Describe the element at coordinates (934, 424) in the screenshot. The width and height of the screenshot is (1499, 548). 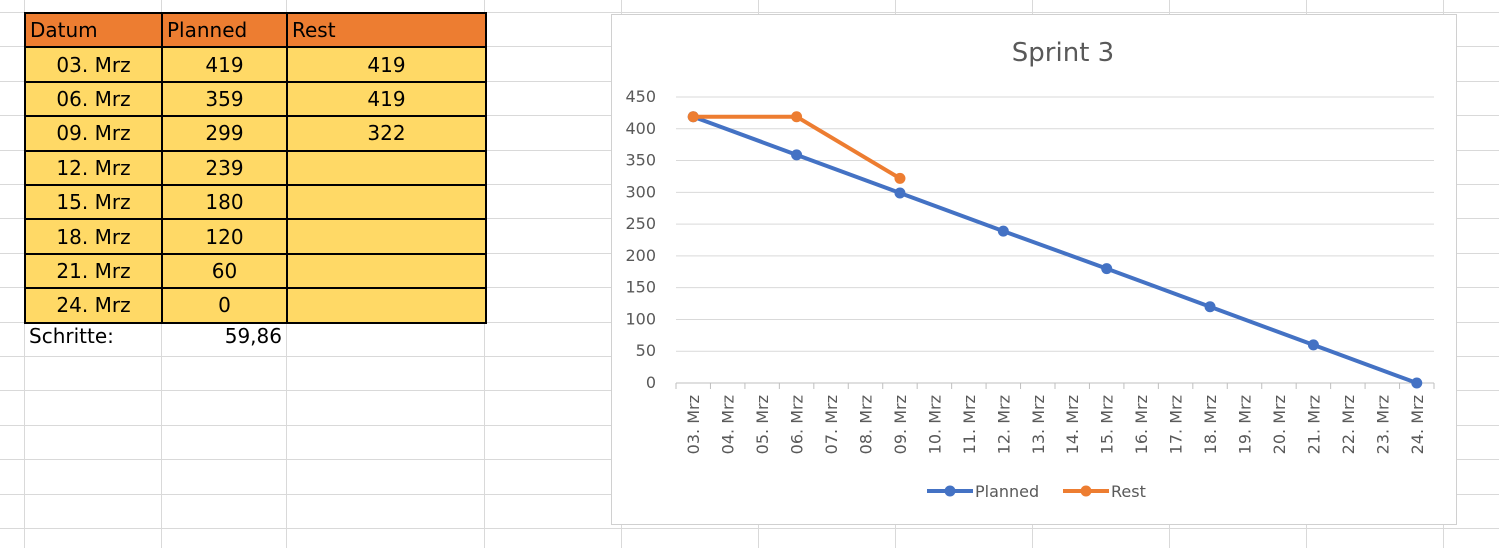
I see `x-tick-label: 10. Mrz` at that location.